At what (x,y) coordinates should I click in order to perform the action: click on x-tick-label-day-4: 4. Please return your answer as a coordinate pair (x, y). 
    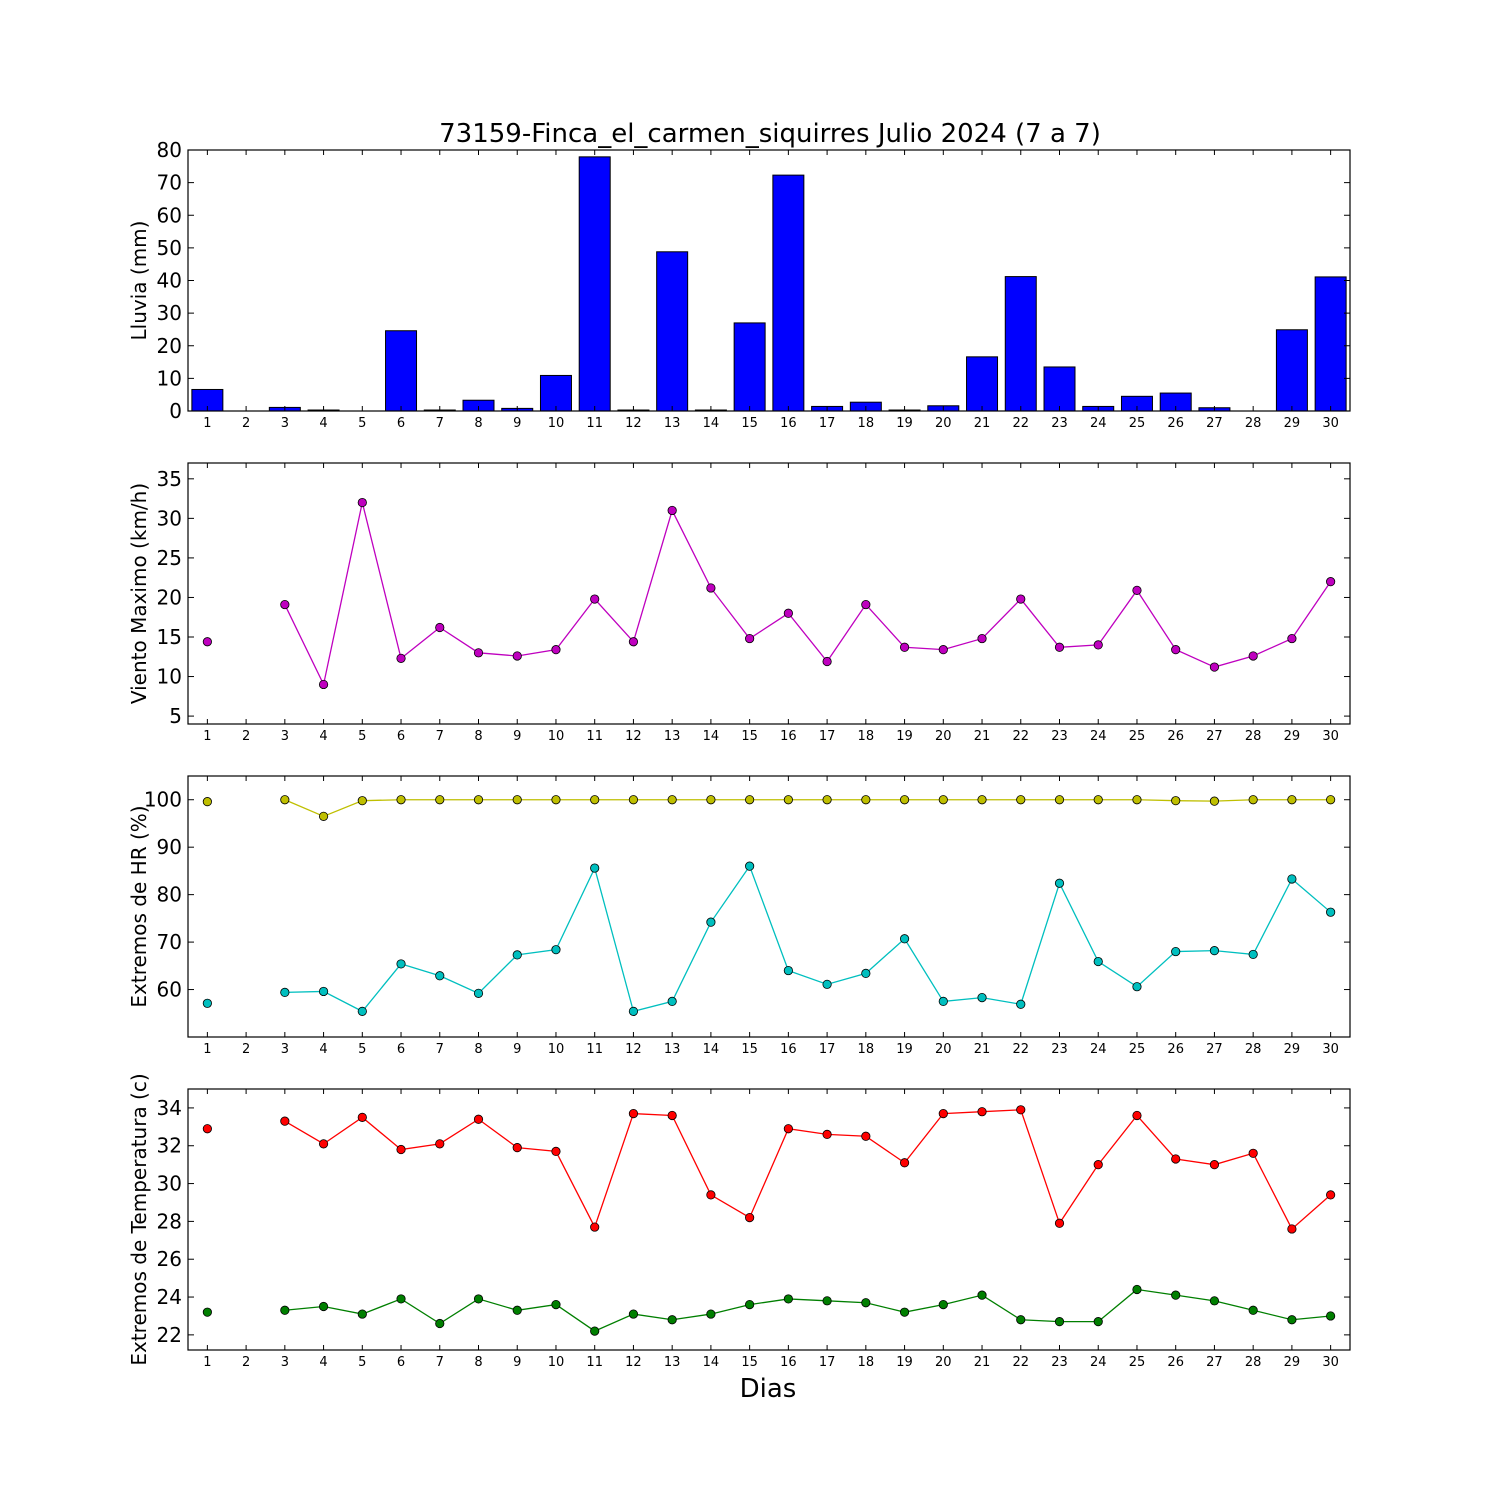
    Looking at the image, I should click on (323, 1049).